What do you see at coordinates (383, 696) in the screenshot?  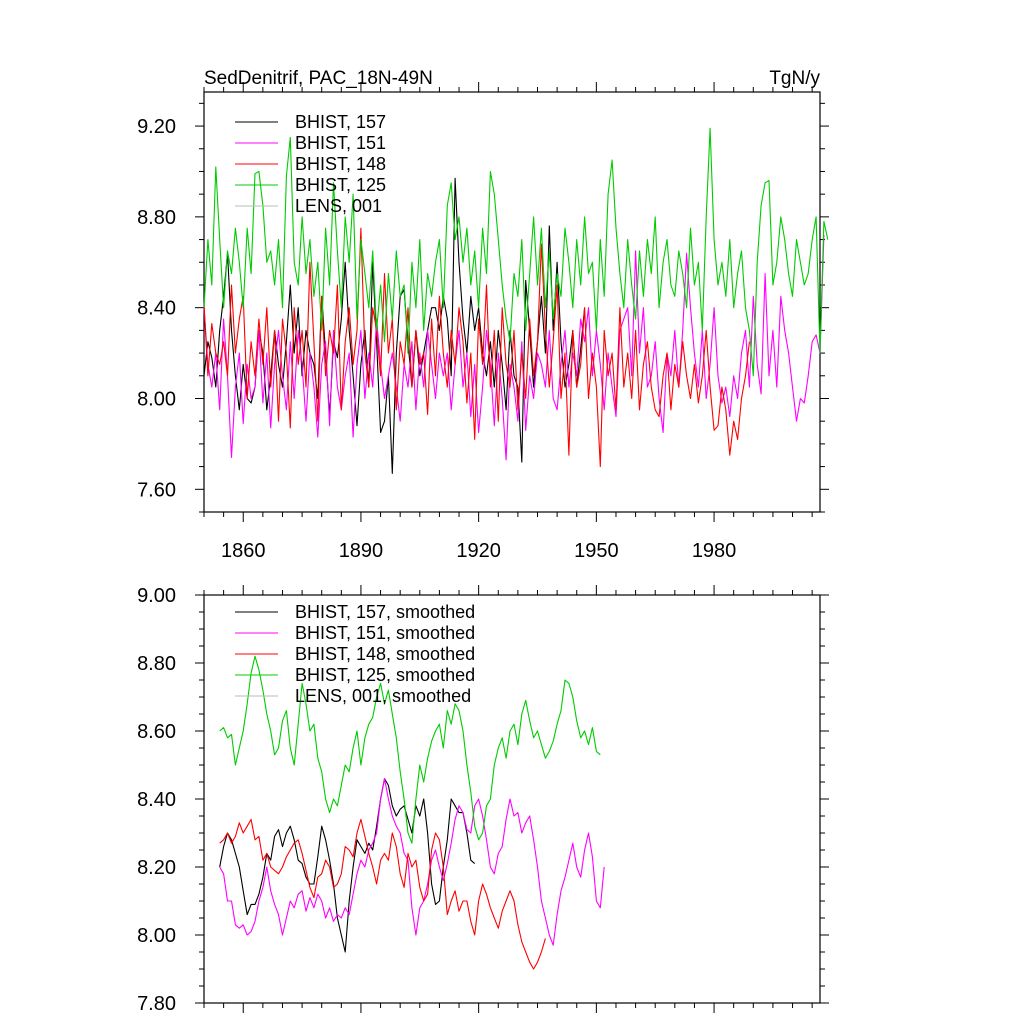 I see `legend-label: LENS, 001, smoothed` at bounding box center [383, 696].